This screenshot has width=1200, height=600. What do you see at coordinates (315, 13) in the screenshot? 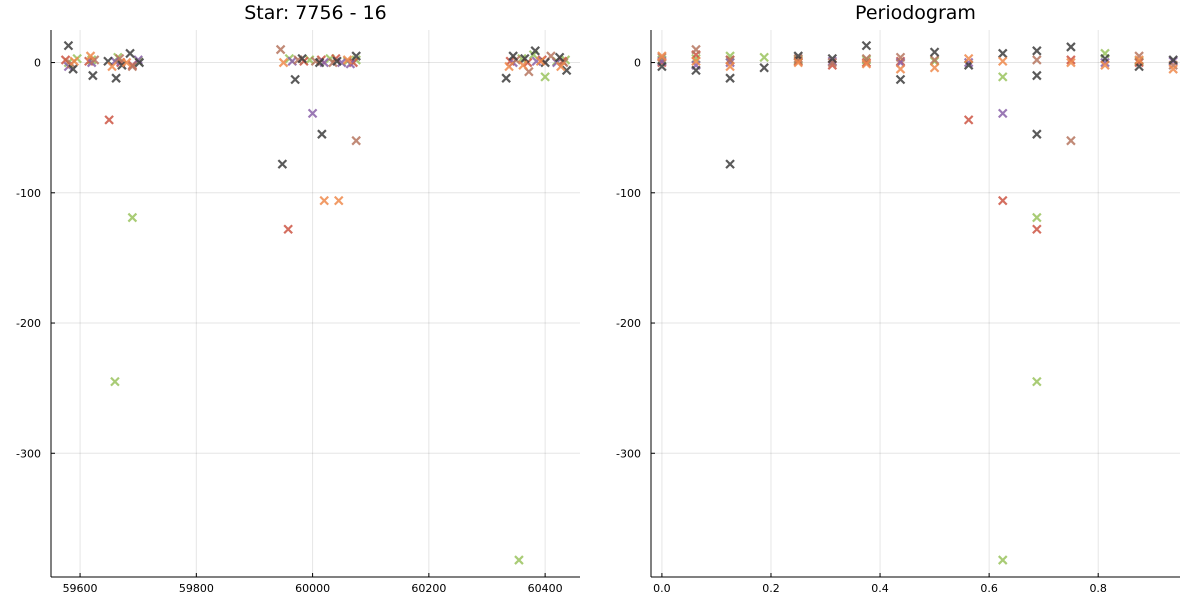
I see `chart-title-star: Star: 7756 - 16` at bounding box center [315, 13].